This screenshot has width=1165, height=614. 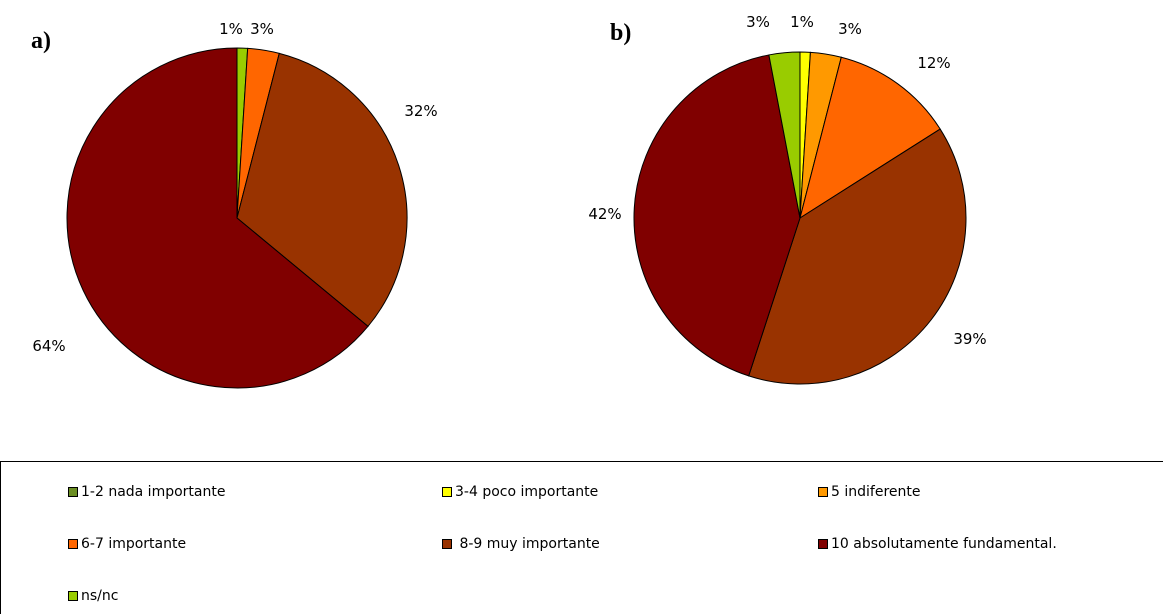 What do you see at coordinates (48, 346) in the screenshot?
I see `slice-label: 64%` at bounding box center [48, 346].